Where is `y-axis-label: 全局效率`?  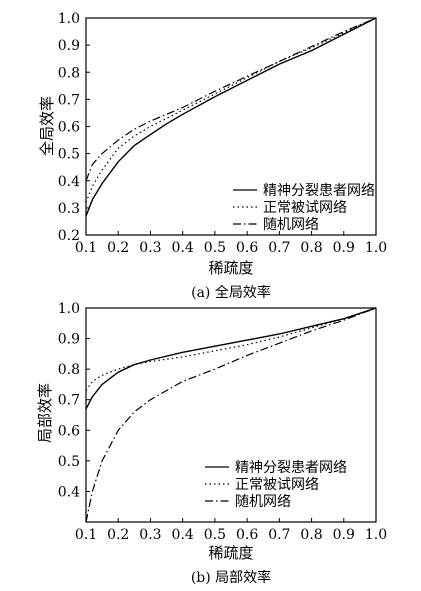 y-axis-label: 全局效率 is located at coordinates (47, 126).